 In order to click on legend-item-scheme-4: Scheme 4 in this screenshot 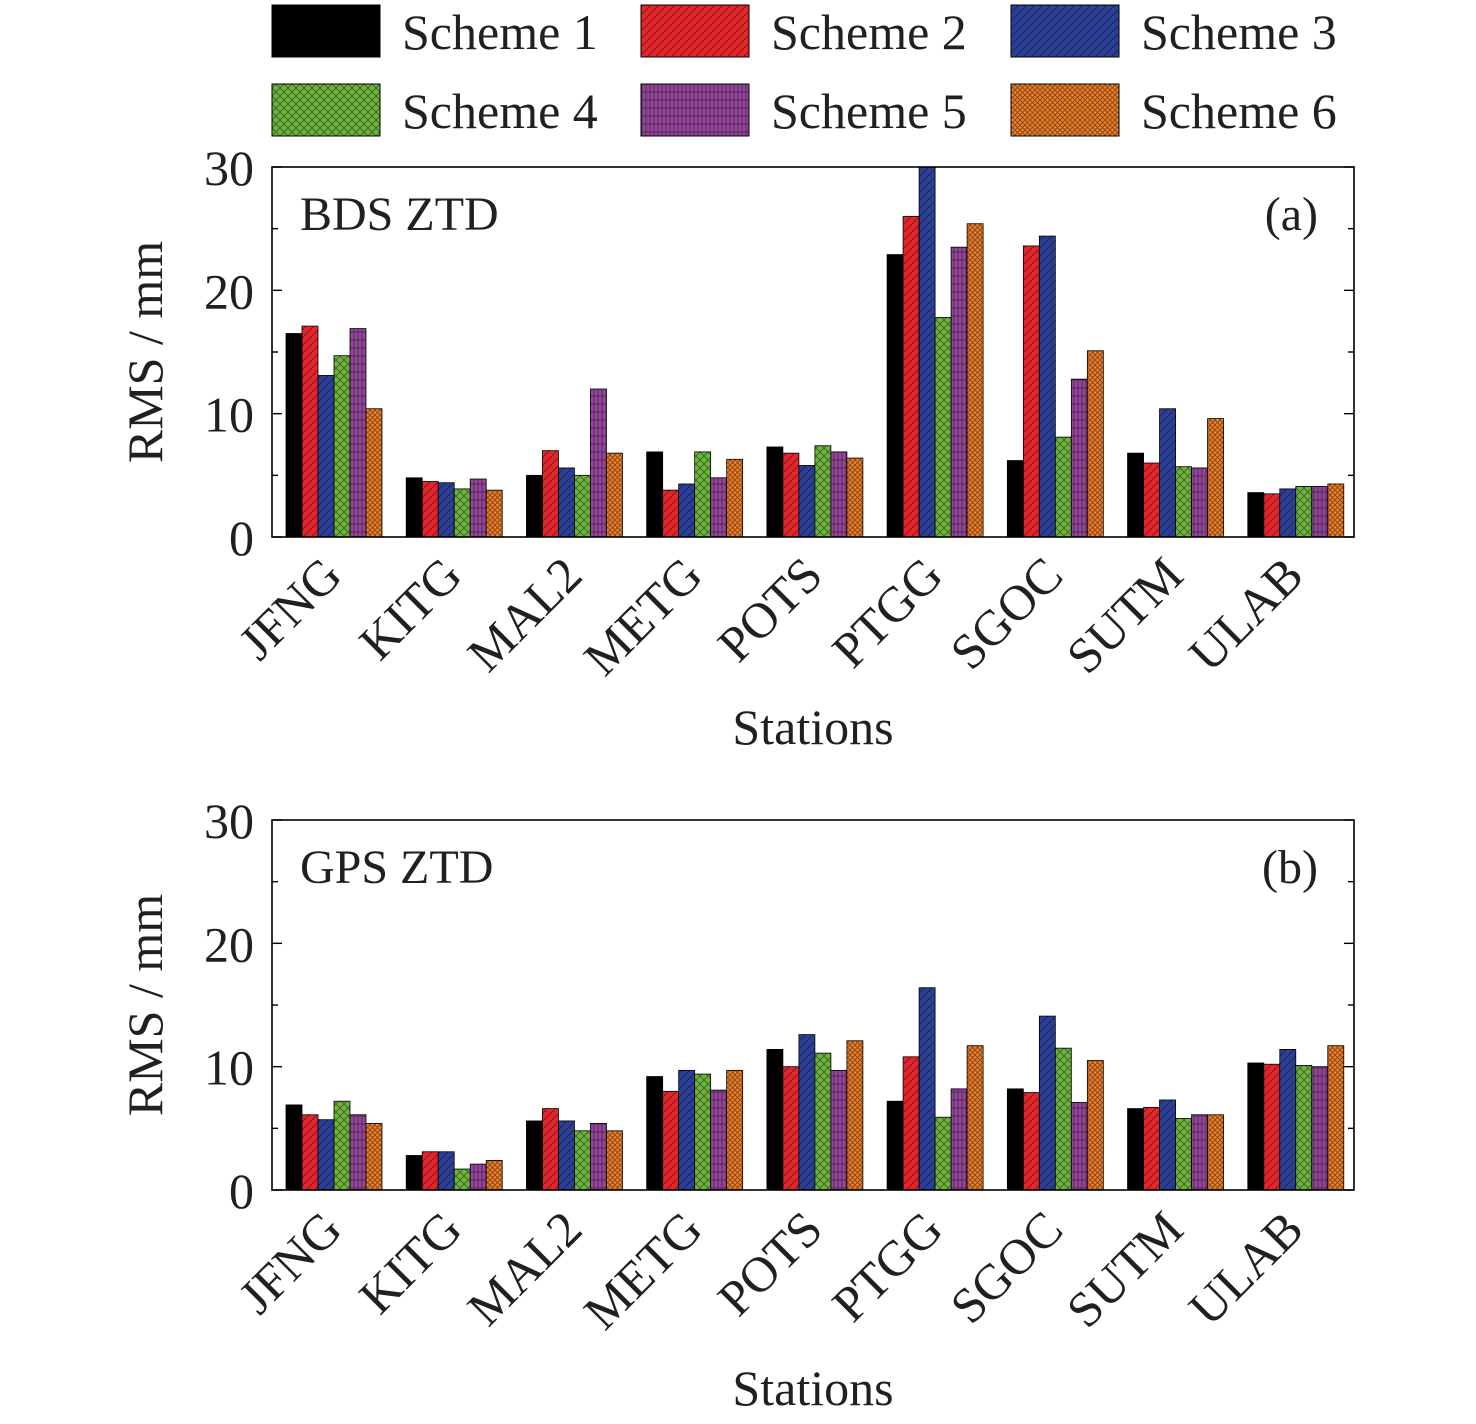, I will do `click(434, 111)`.